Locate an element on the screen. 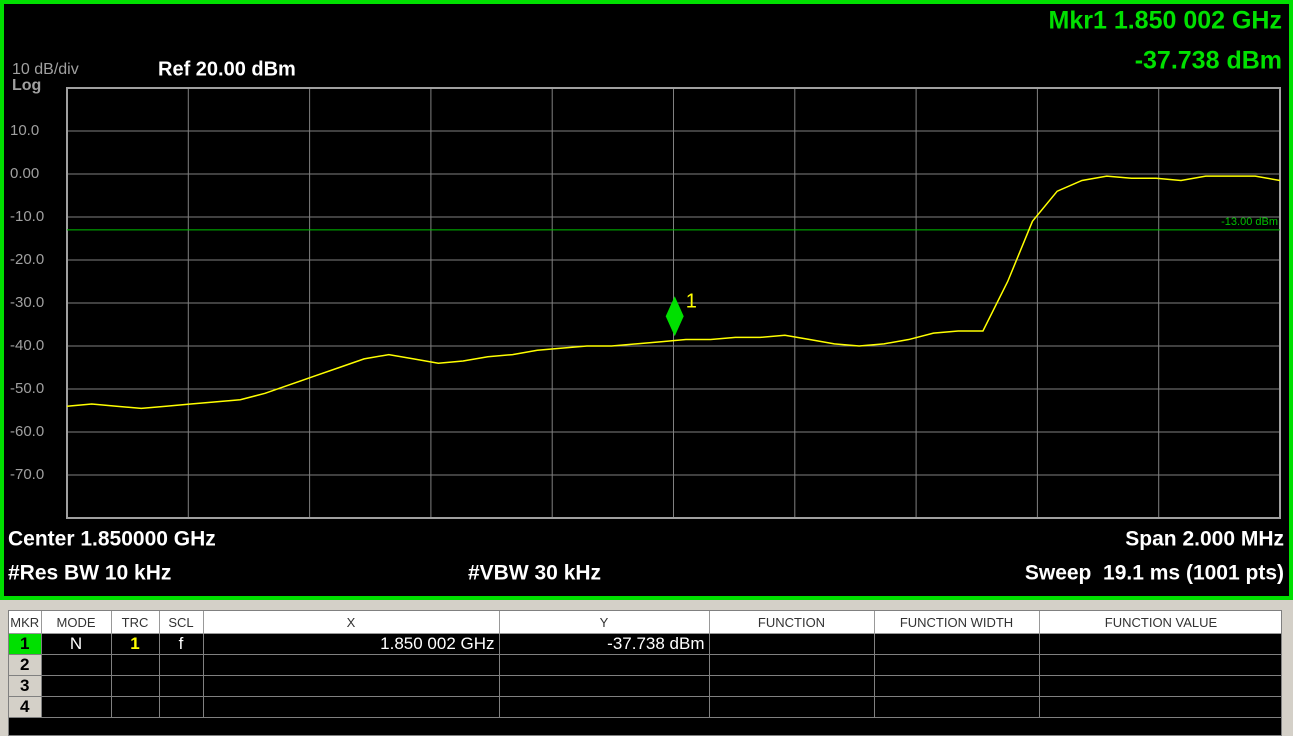 The image size is (1293, 736). marker-label: 1 is located at coordinates (691, 302).